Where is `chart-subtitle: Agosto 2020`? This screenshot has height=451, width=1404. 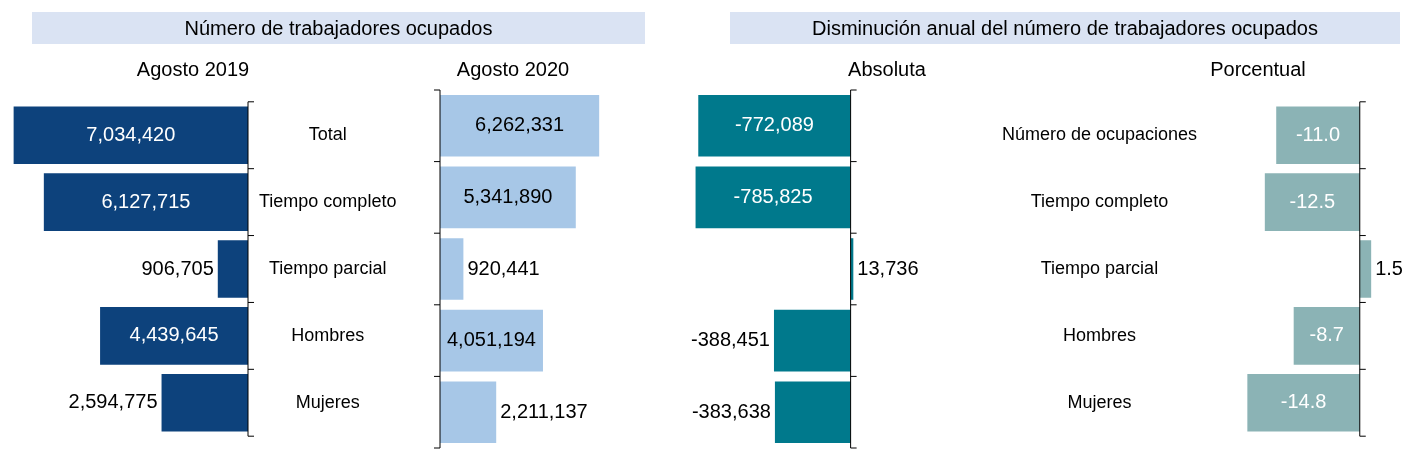
chart-subtitle: Agosto 2020 is located at coordinates (513, 69).